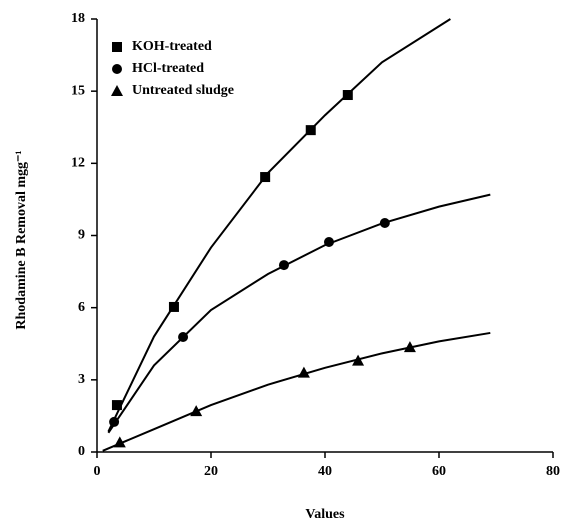 This screenshot has height=525, width=570. Describe the element at coordinates (78, 163) in the screenshot. I see `y-tick-label: 12` at that location.